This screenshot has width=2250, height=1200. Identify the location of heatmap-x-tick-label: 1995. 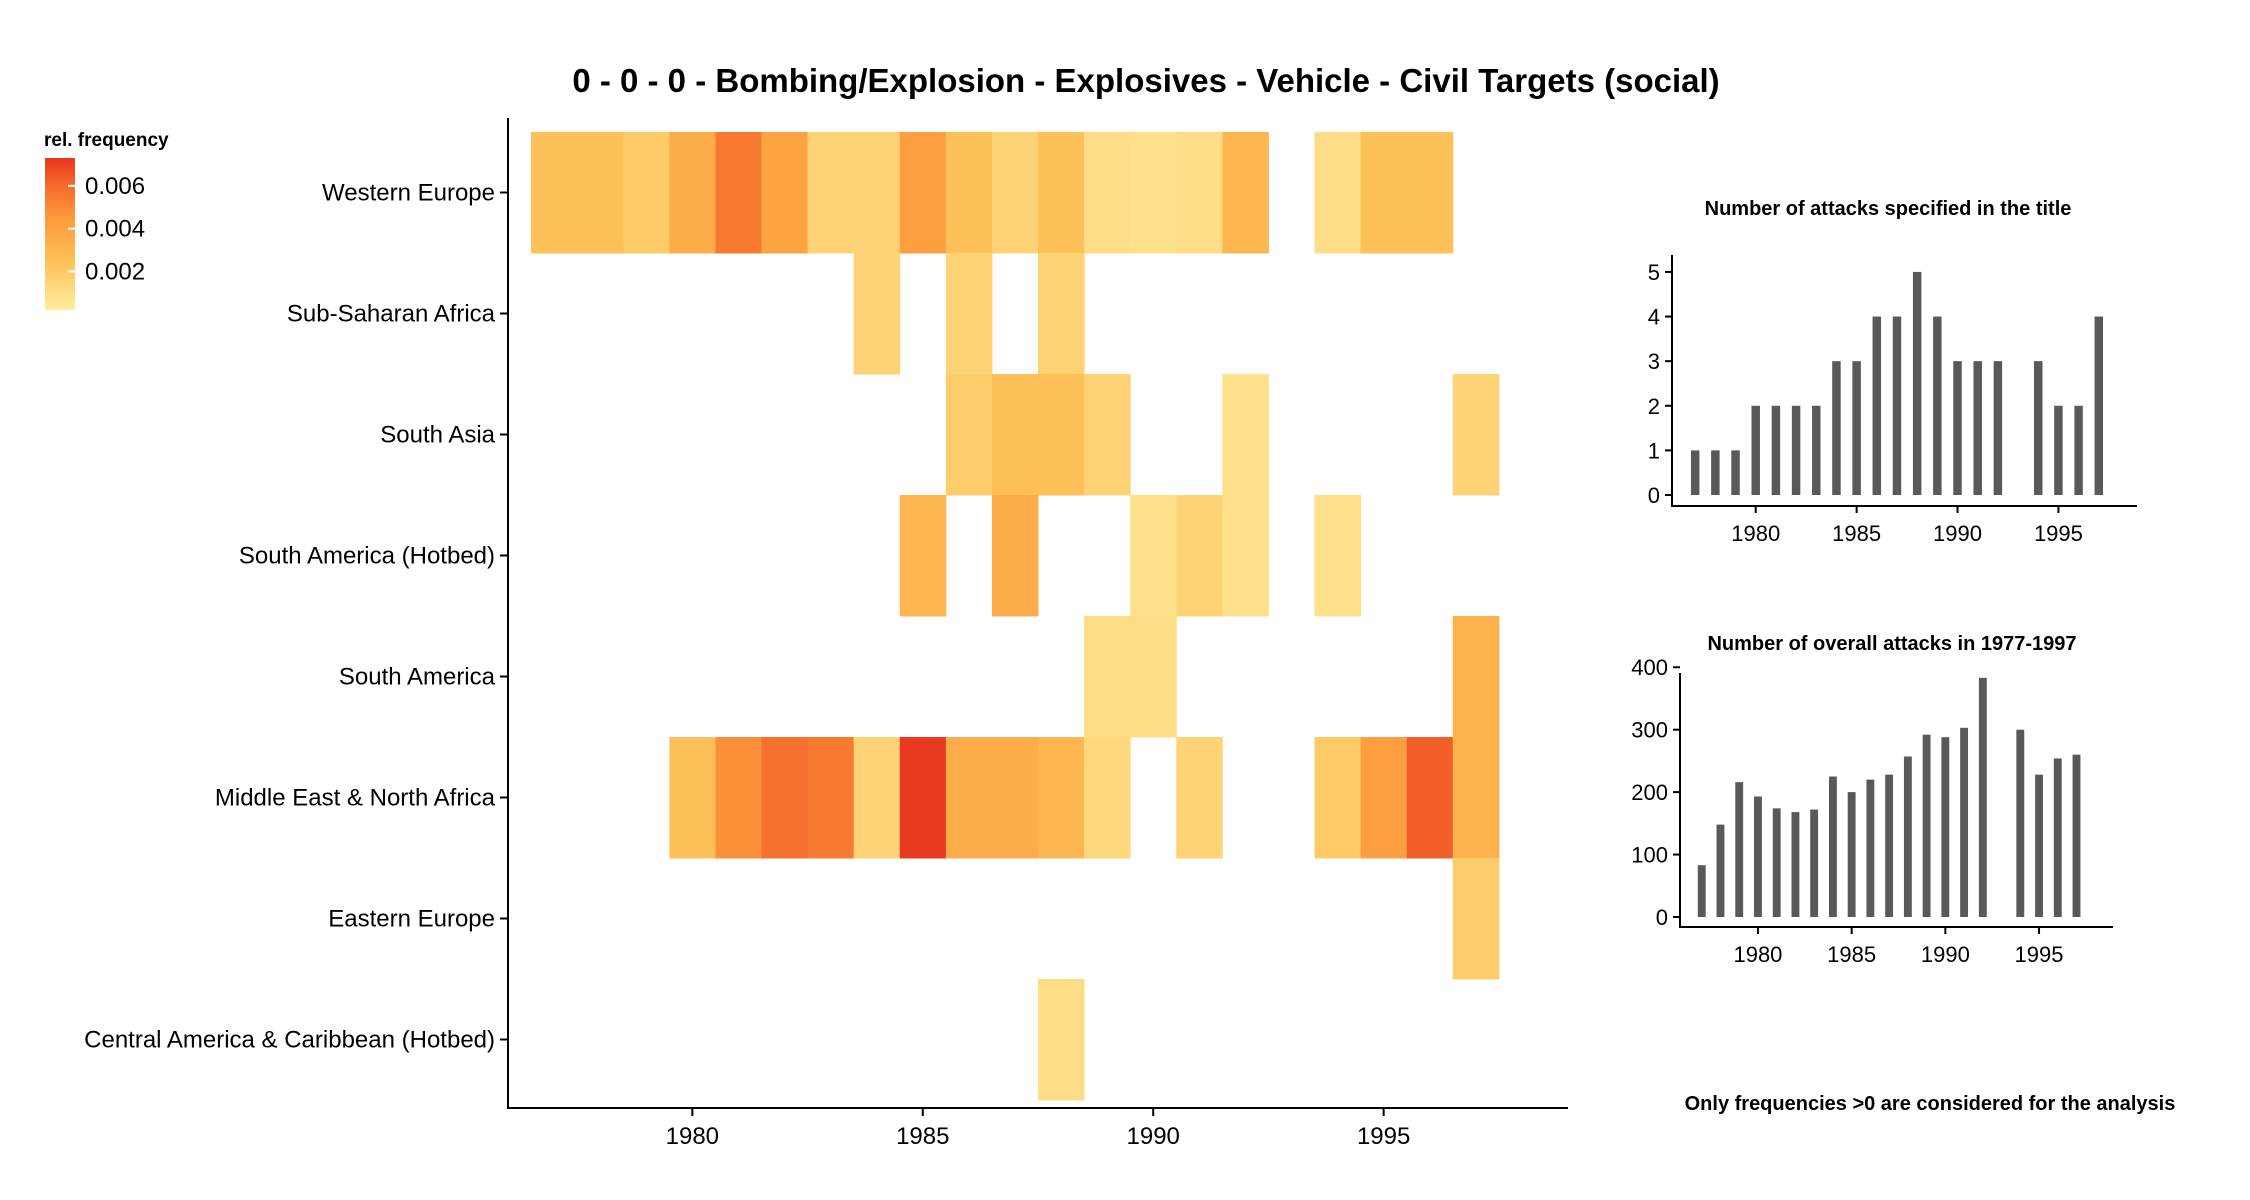
(1383, 1136).